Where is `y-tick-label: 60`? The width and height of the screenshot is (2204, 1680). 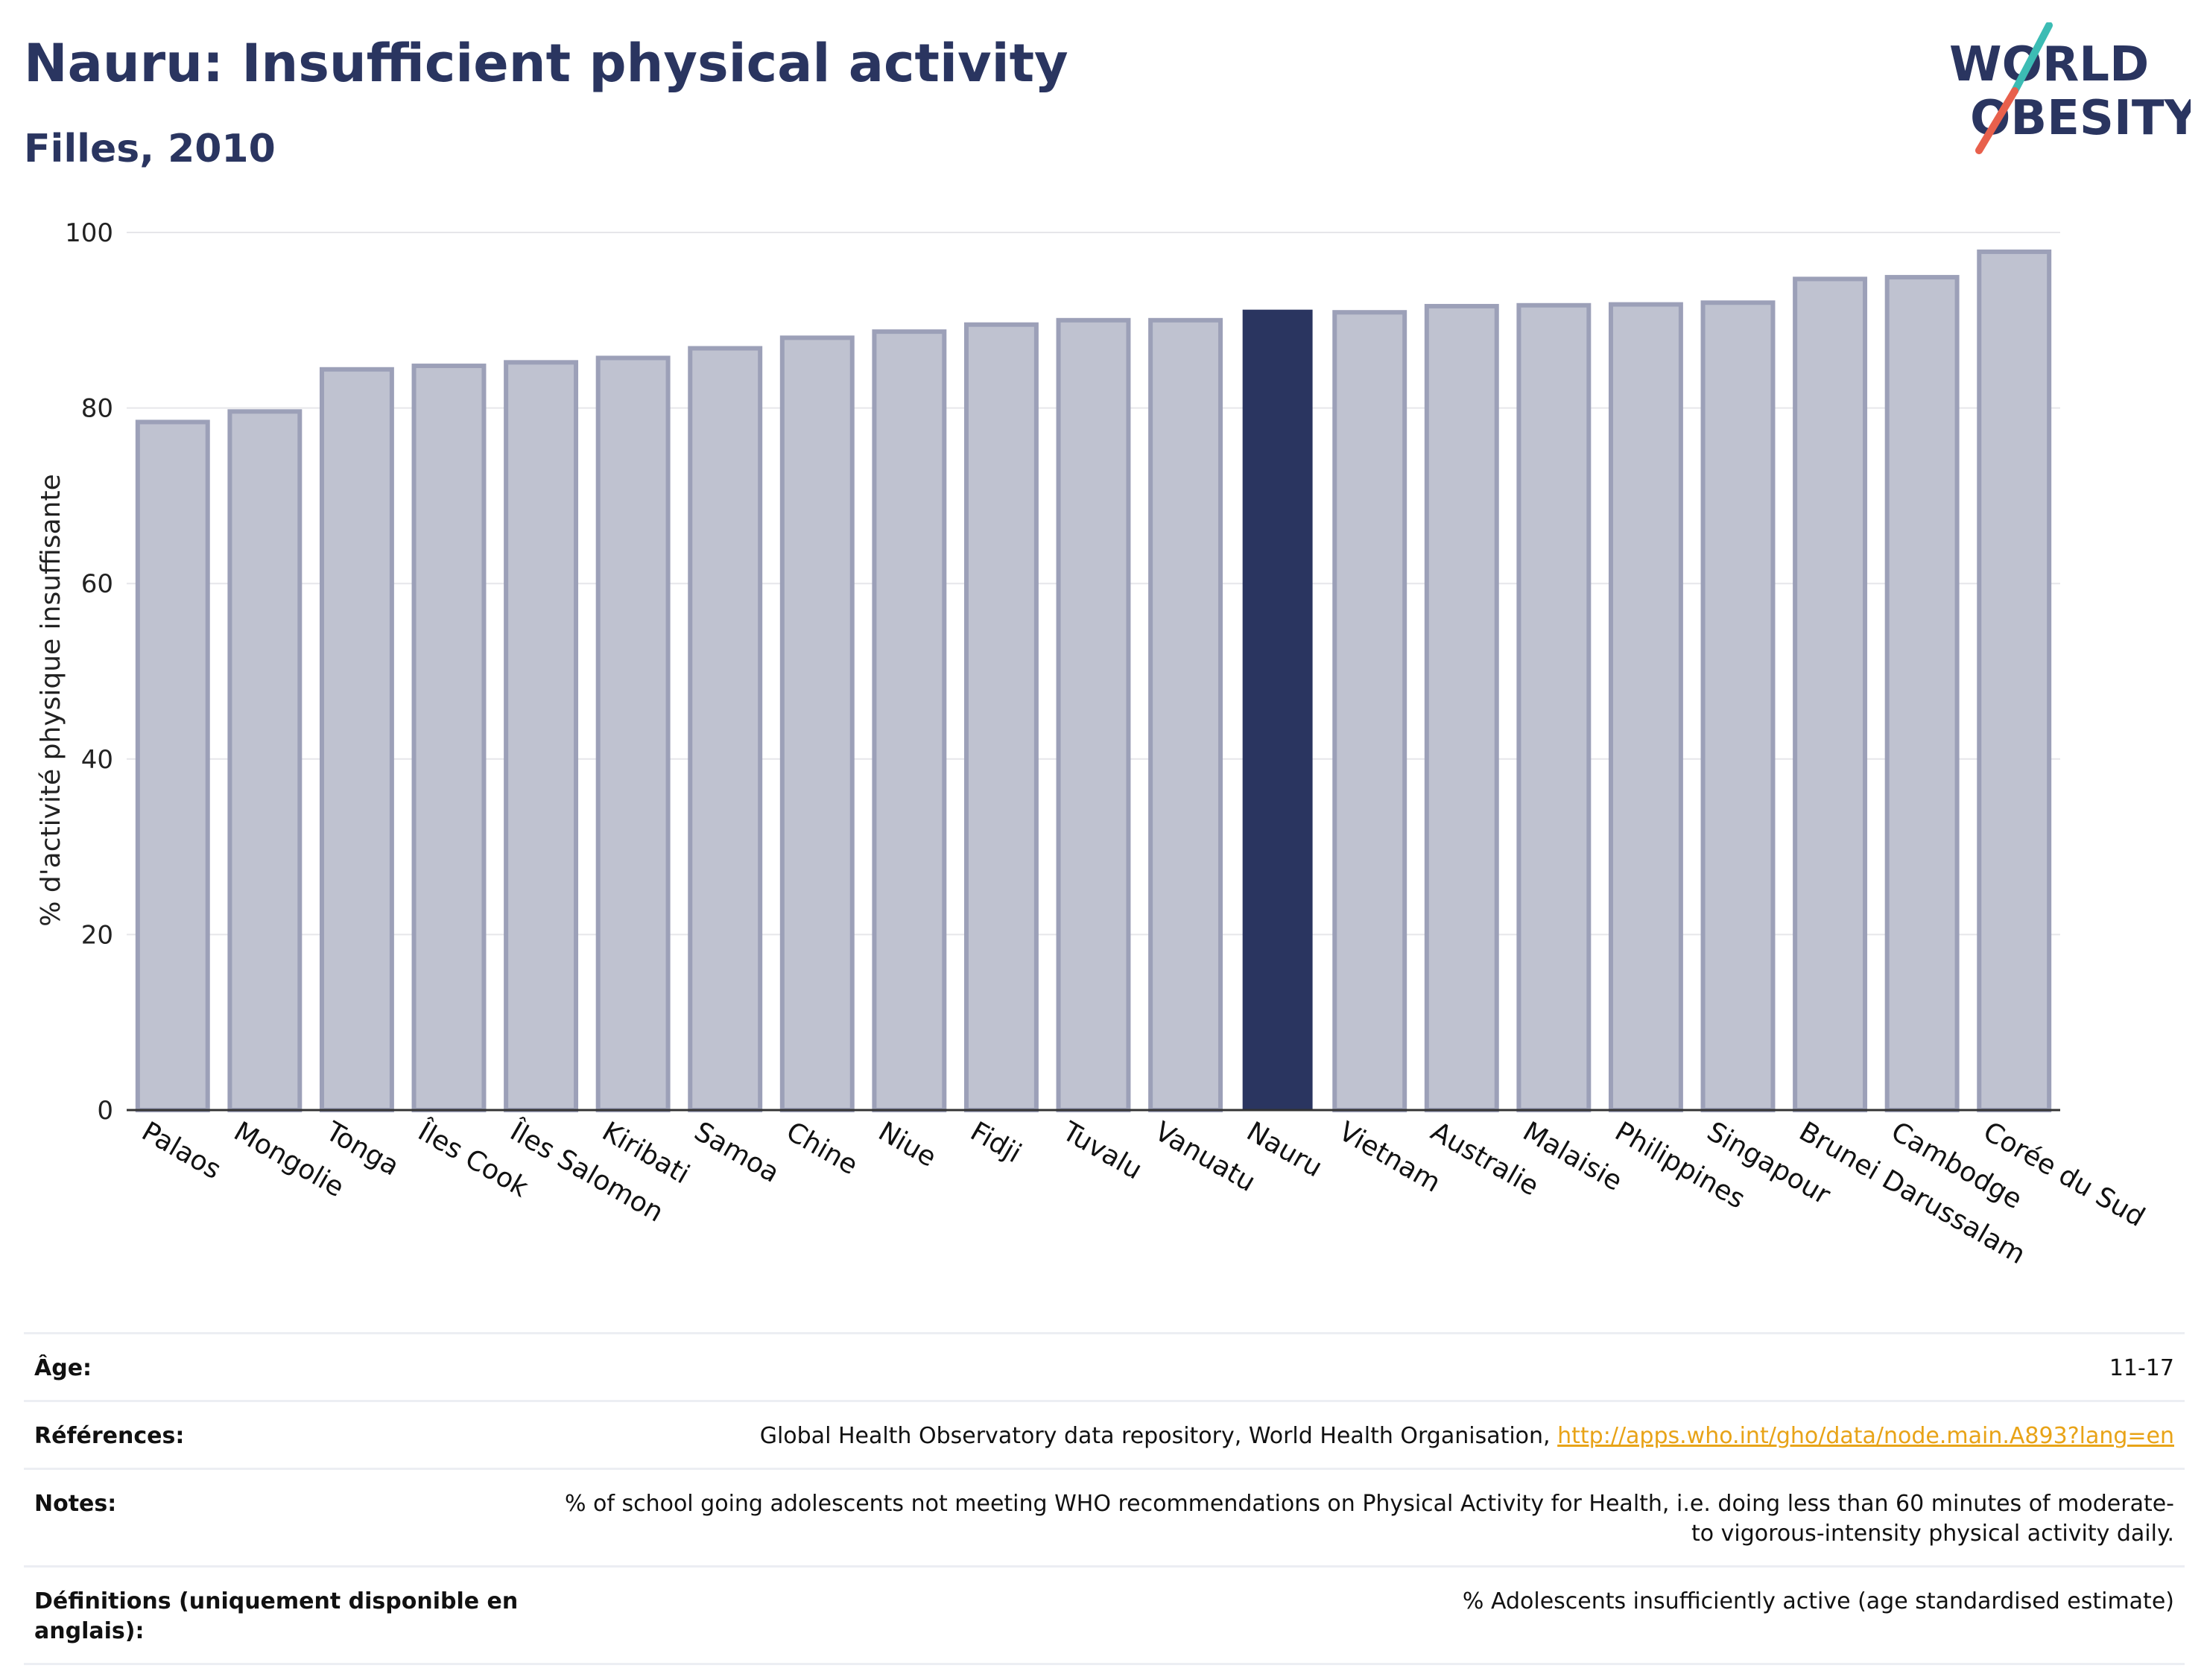
y-tick-label: 60 is located at coordinates (97, 584).